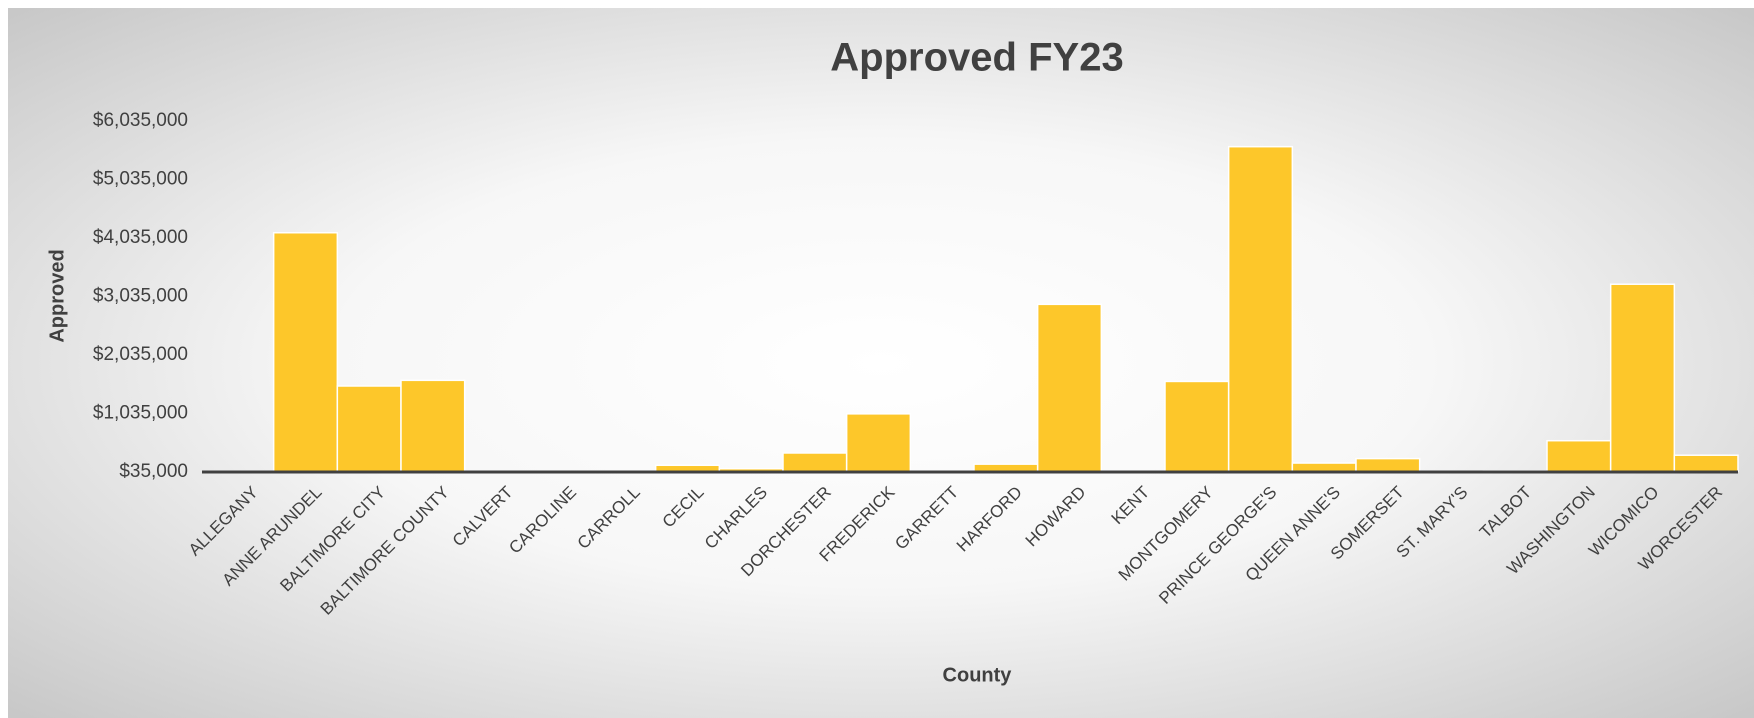 The height and width of the screenshot is (718, 1754). Describe the element at coordinates (140, 413) in the screenshot. I see `y-tick-label: $1,035,000` at that location.